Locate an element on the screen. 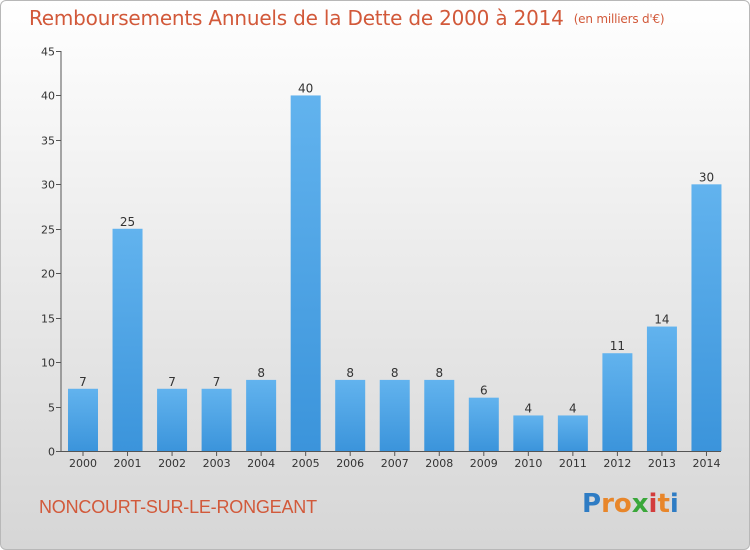  data-label-2001: 25 is located at coordinates (127, 222).